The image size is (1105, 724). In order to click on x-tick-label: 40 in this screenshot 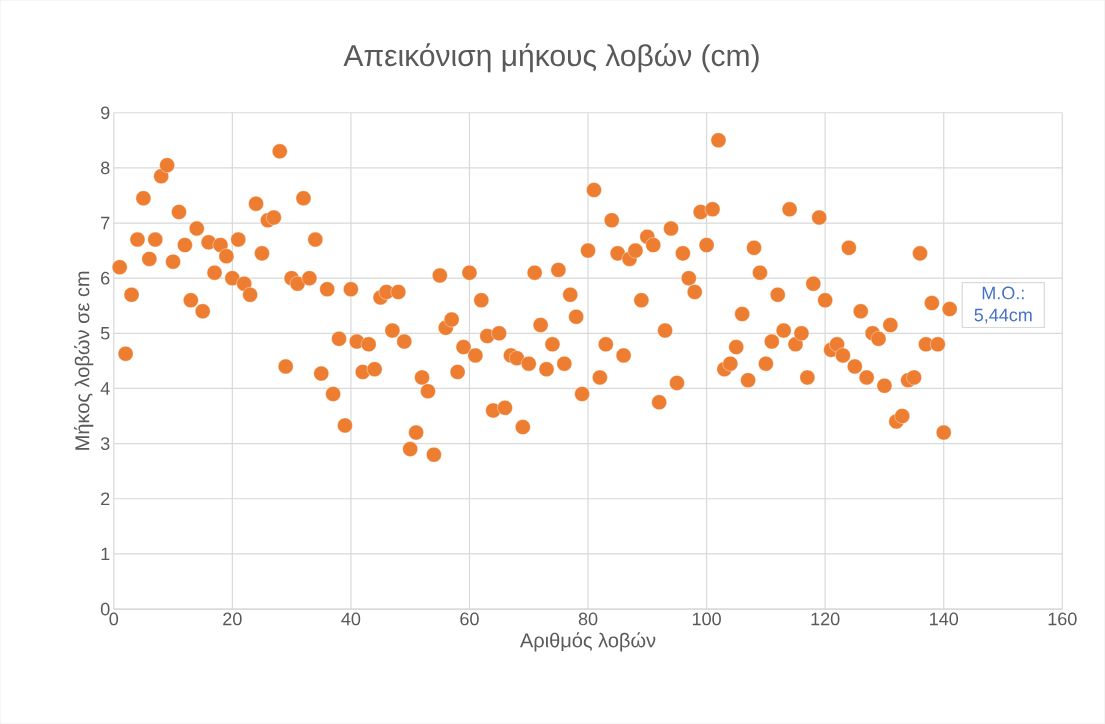, I will do `click(351, 619)`.